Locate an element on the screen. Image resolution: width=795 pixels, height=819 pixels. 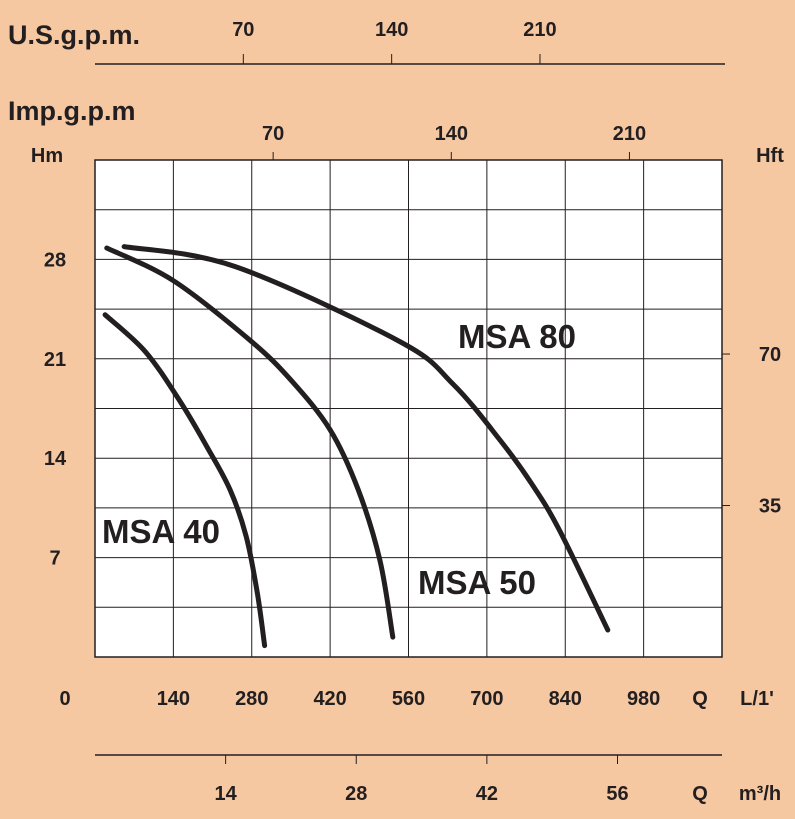
x-tick-label: 980 is located at coordinates (643, 699).